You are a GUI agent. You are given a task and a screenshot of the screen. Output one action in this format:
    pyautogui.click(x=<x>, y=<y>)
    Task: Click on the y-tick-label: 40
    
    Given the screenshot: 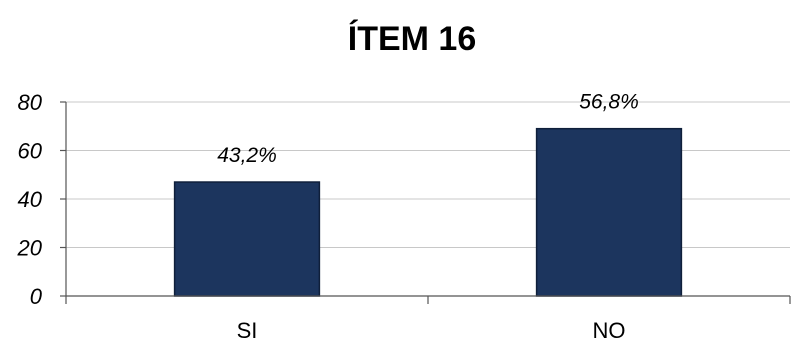 What is the action you would take?
    pyautogui.click(x=30, y=199)
    